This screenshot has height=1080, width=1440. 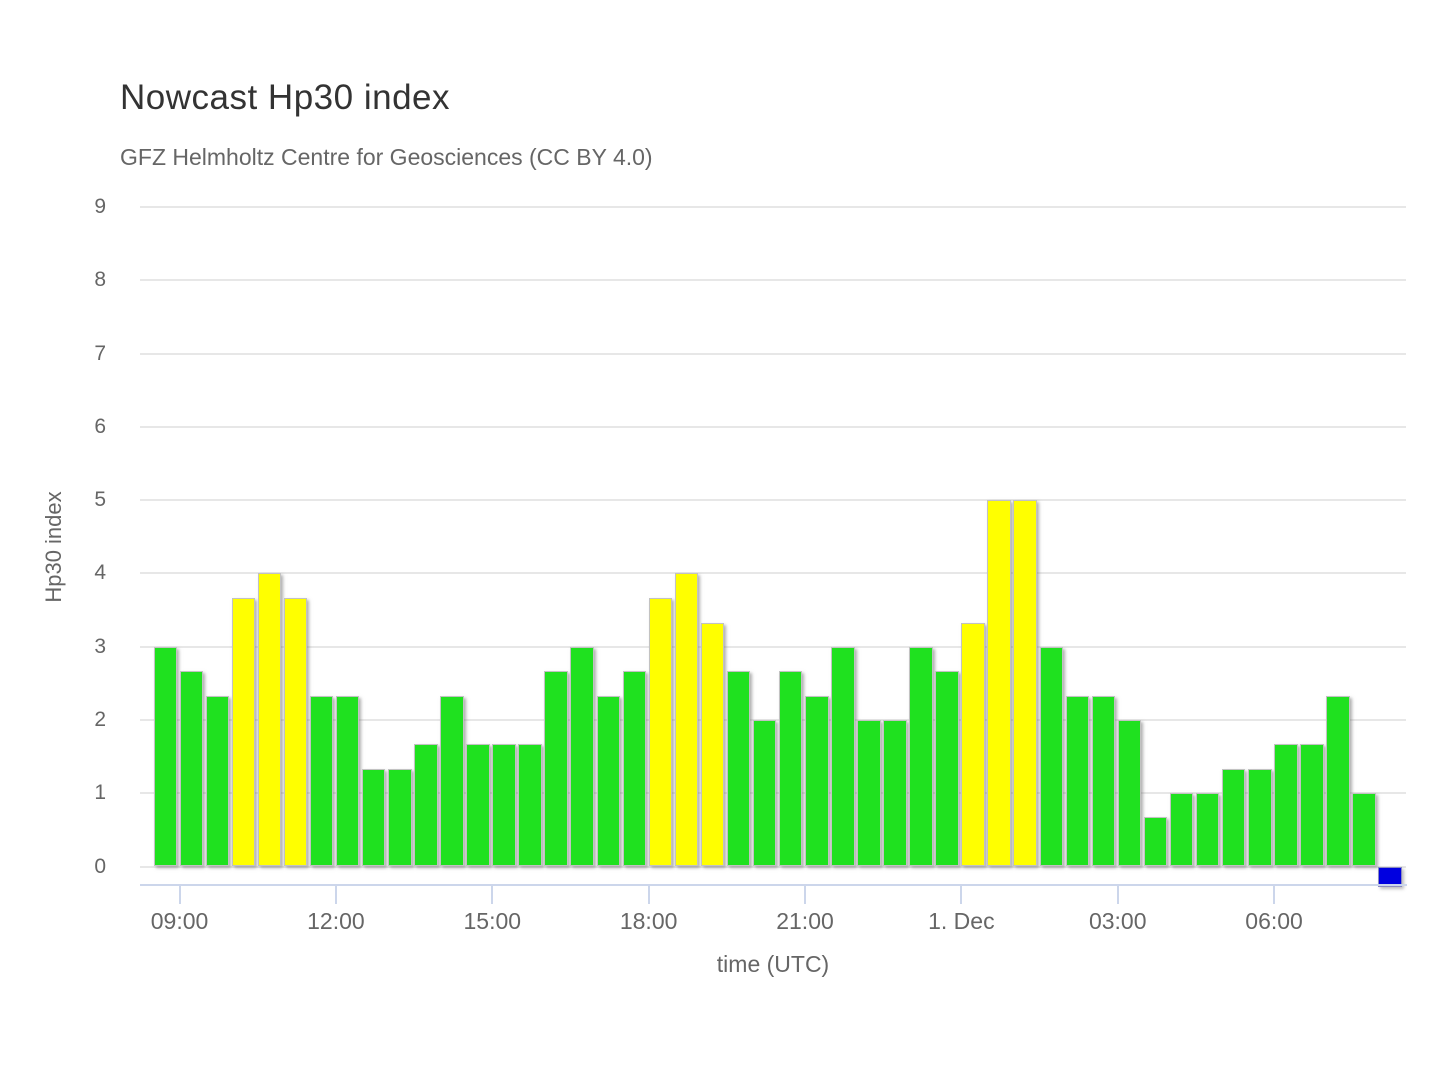 I want to click on x-tick-label: 03:00, so click(x=1117, y=921).